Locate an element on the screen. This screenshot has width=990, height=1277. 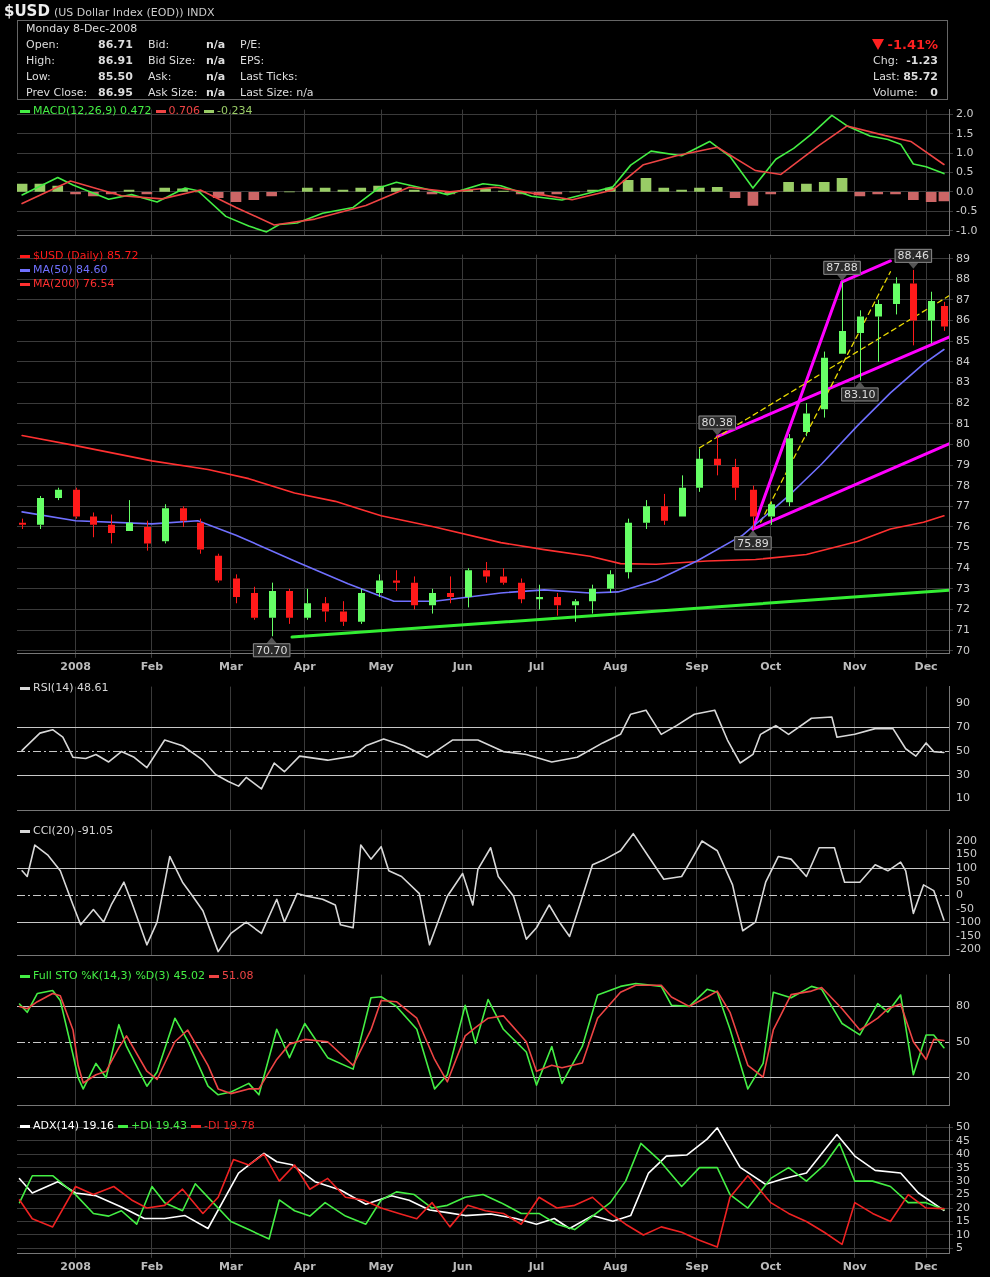
y-tick-label: 40 is located at coordinates (963, 1154).